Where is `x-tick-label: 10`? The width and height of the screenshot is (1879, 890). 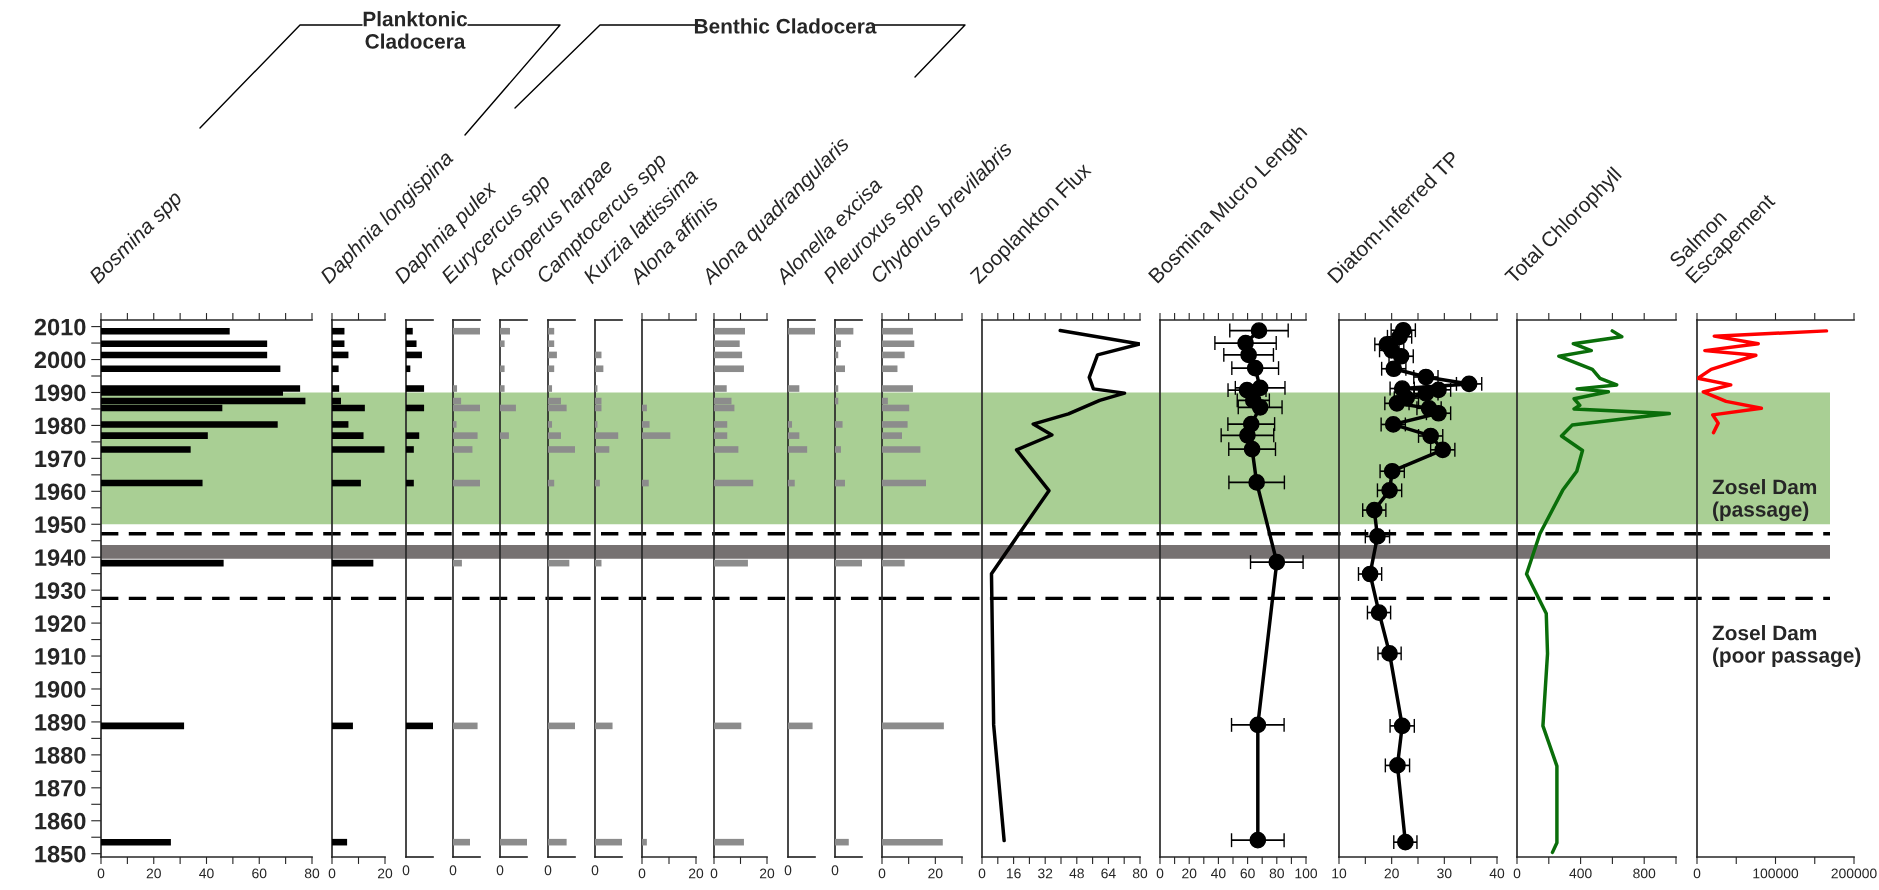 x-tick-label: 10 is located at coordinates (1339, 873).